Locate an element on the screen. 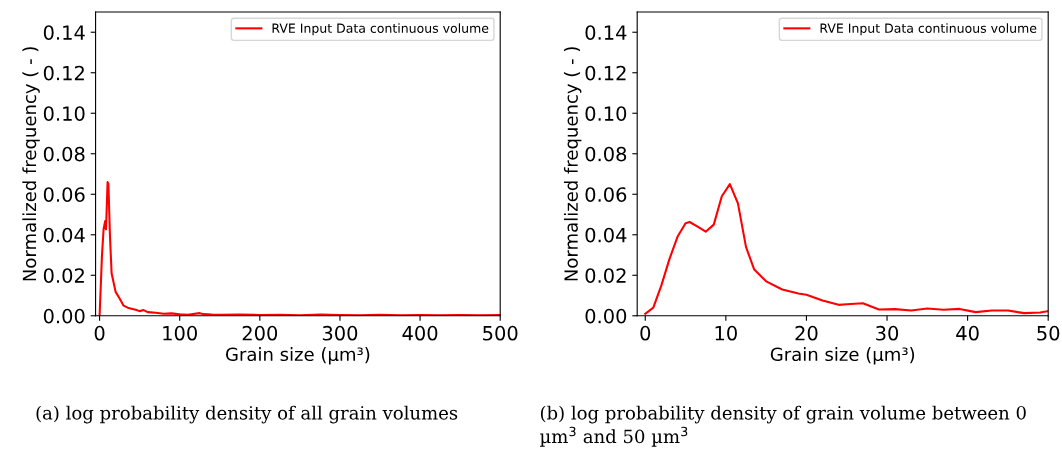  x-tick-label: 100 is located at coordinates (180, 333).